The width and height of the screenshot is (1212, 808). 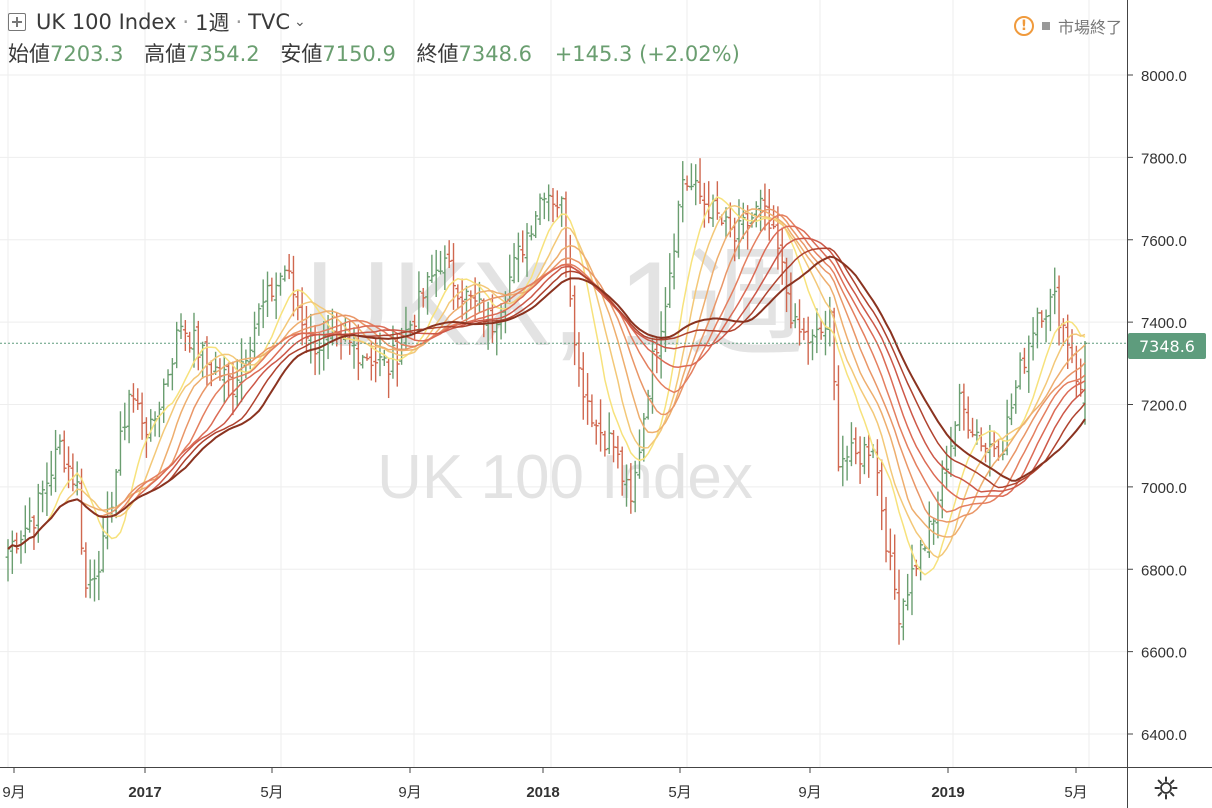 What do you see at coordinates (495, 54) in the screenshot?
I see `close-value: 7348.6` at bounding box center [495, 54].